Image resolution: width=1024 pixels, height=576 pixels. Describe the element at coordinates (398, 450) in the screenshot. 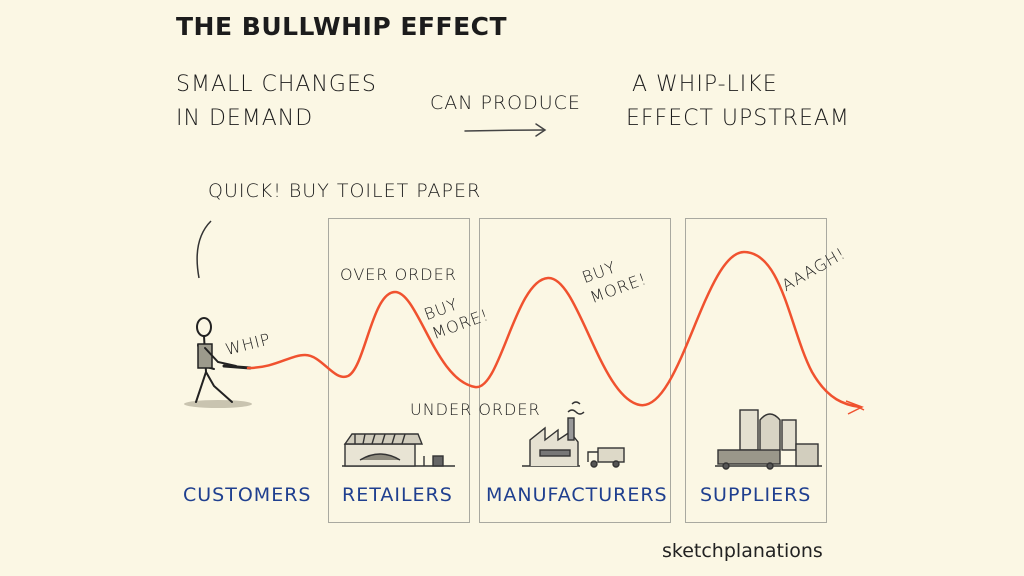

I see `storefront-icon` at that location.